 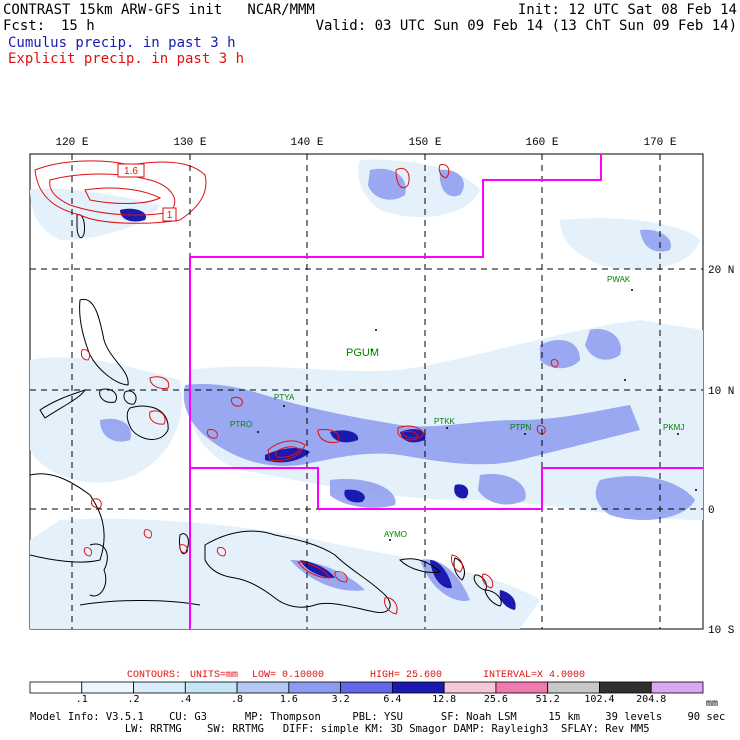 I want to click on svg-text: 1.6, so click(x=131, y=171).